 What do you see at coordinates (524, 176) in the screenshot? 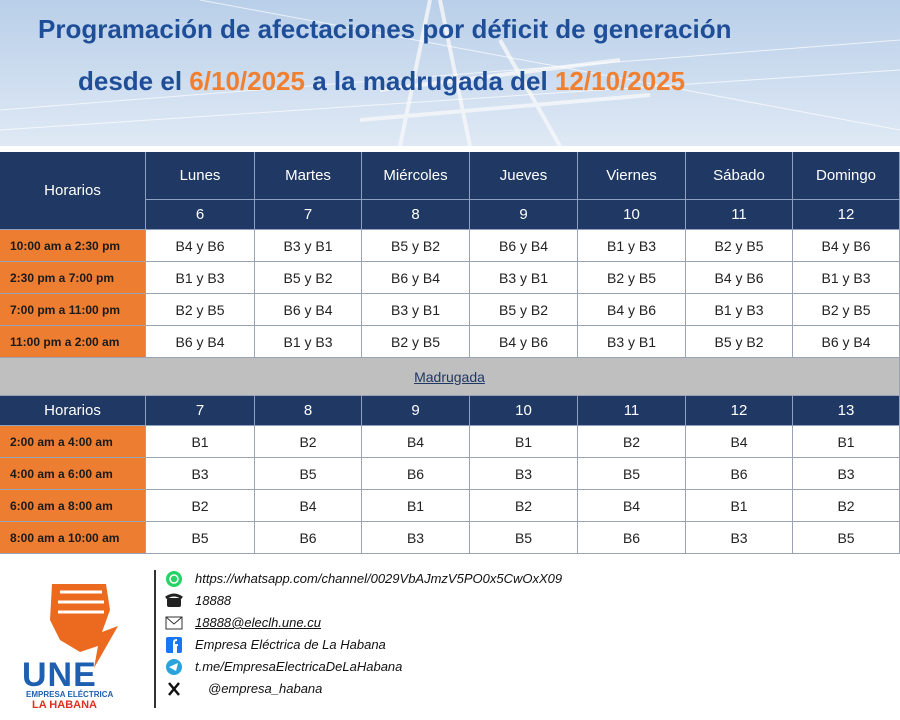
I see `day-cell: Jueves` at bounding box center [524, 176].